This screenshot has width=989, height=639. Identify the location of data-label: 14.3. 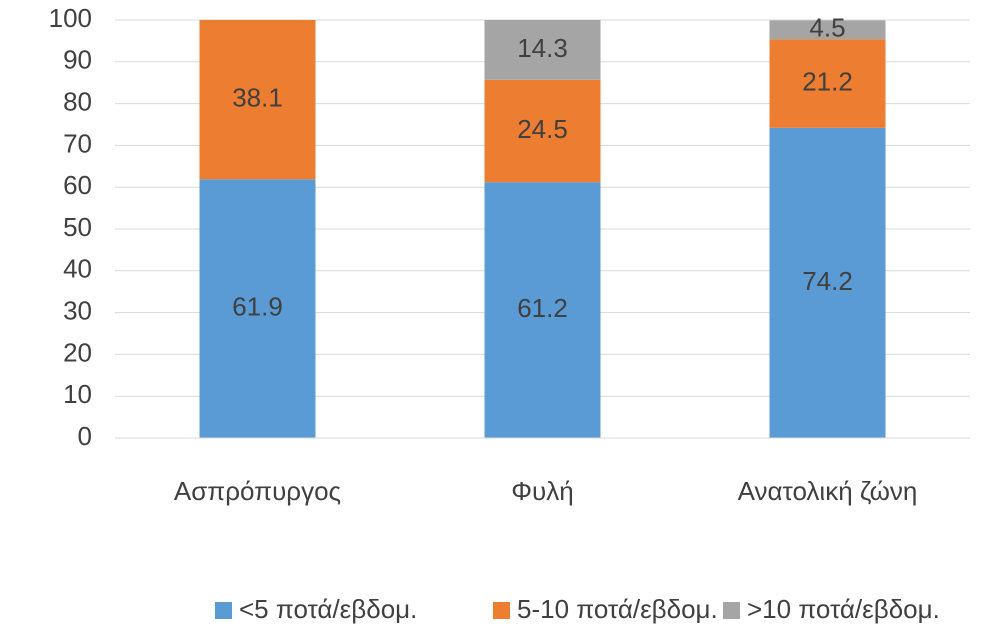
(542, 48).